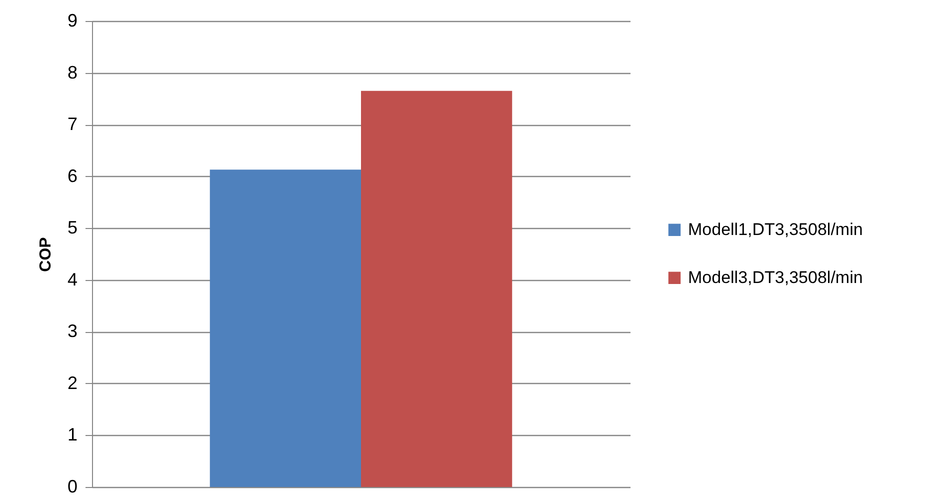 Image resolution: width=940 pixels, height=501 pixels. Describe the element at coordinates (72, 382) in the screenshot. I see `y-tick-label: 2` at that location.